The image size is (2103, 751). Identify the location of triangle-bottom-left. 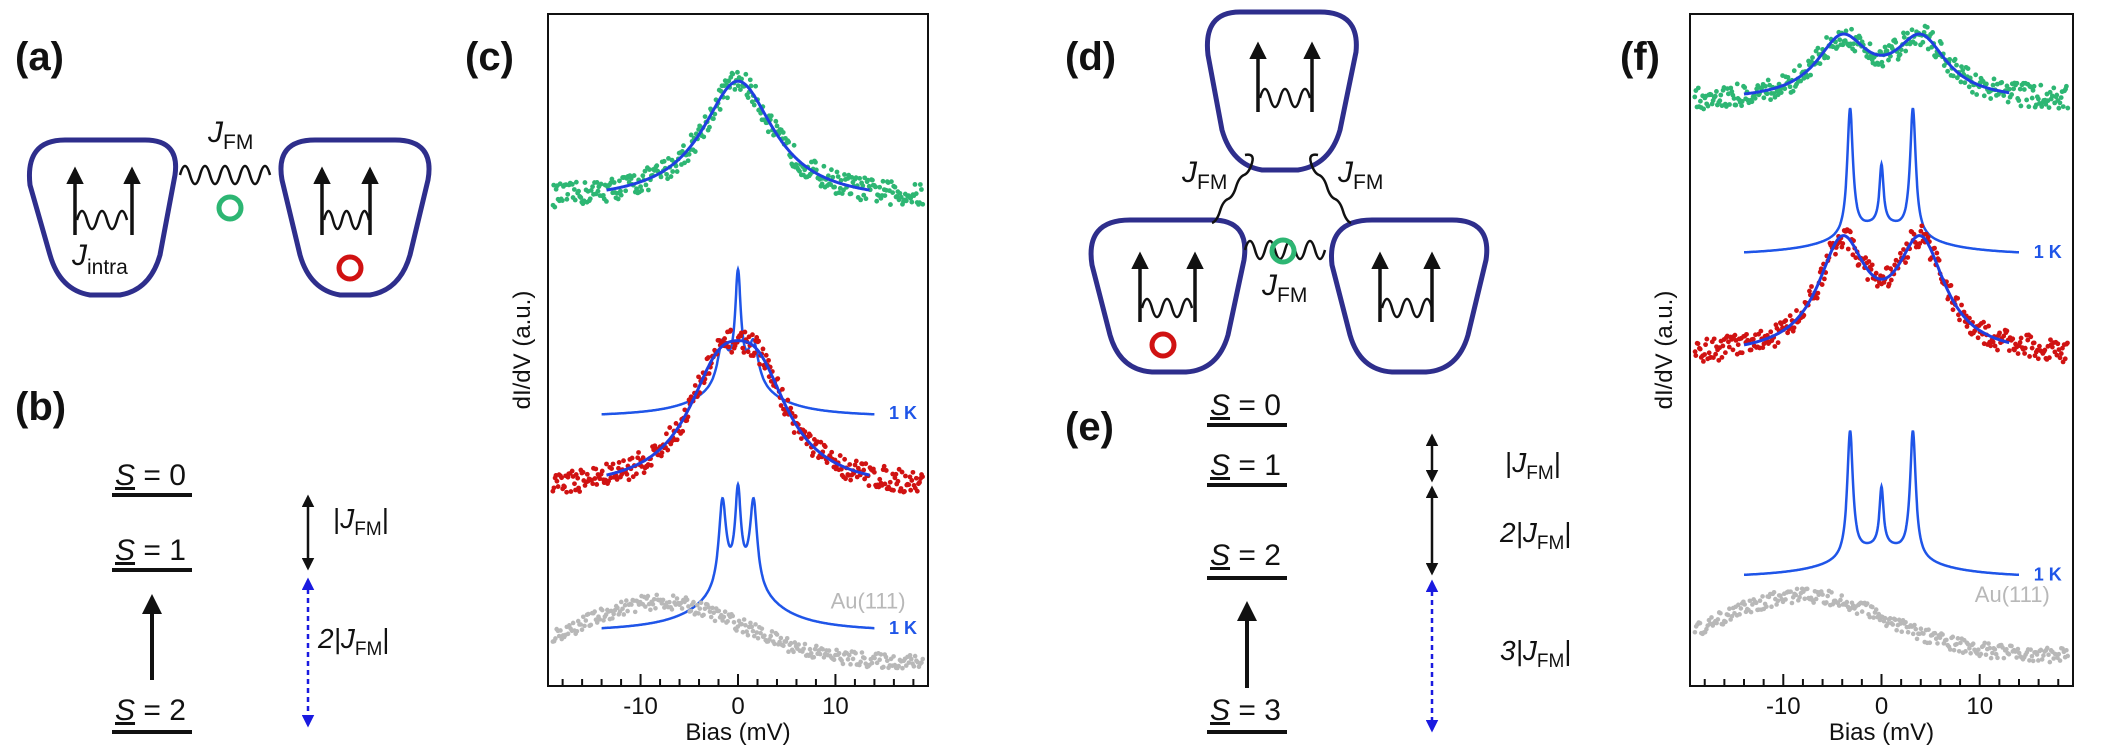
(1168, 296).